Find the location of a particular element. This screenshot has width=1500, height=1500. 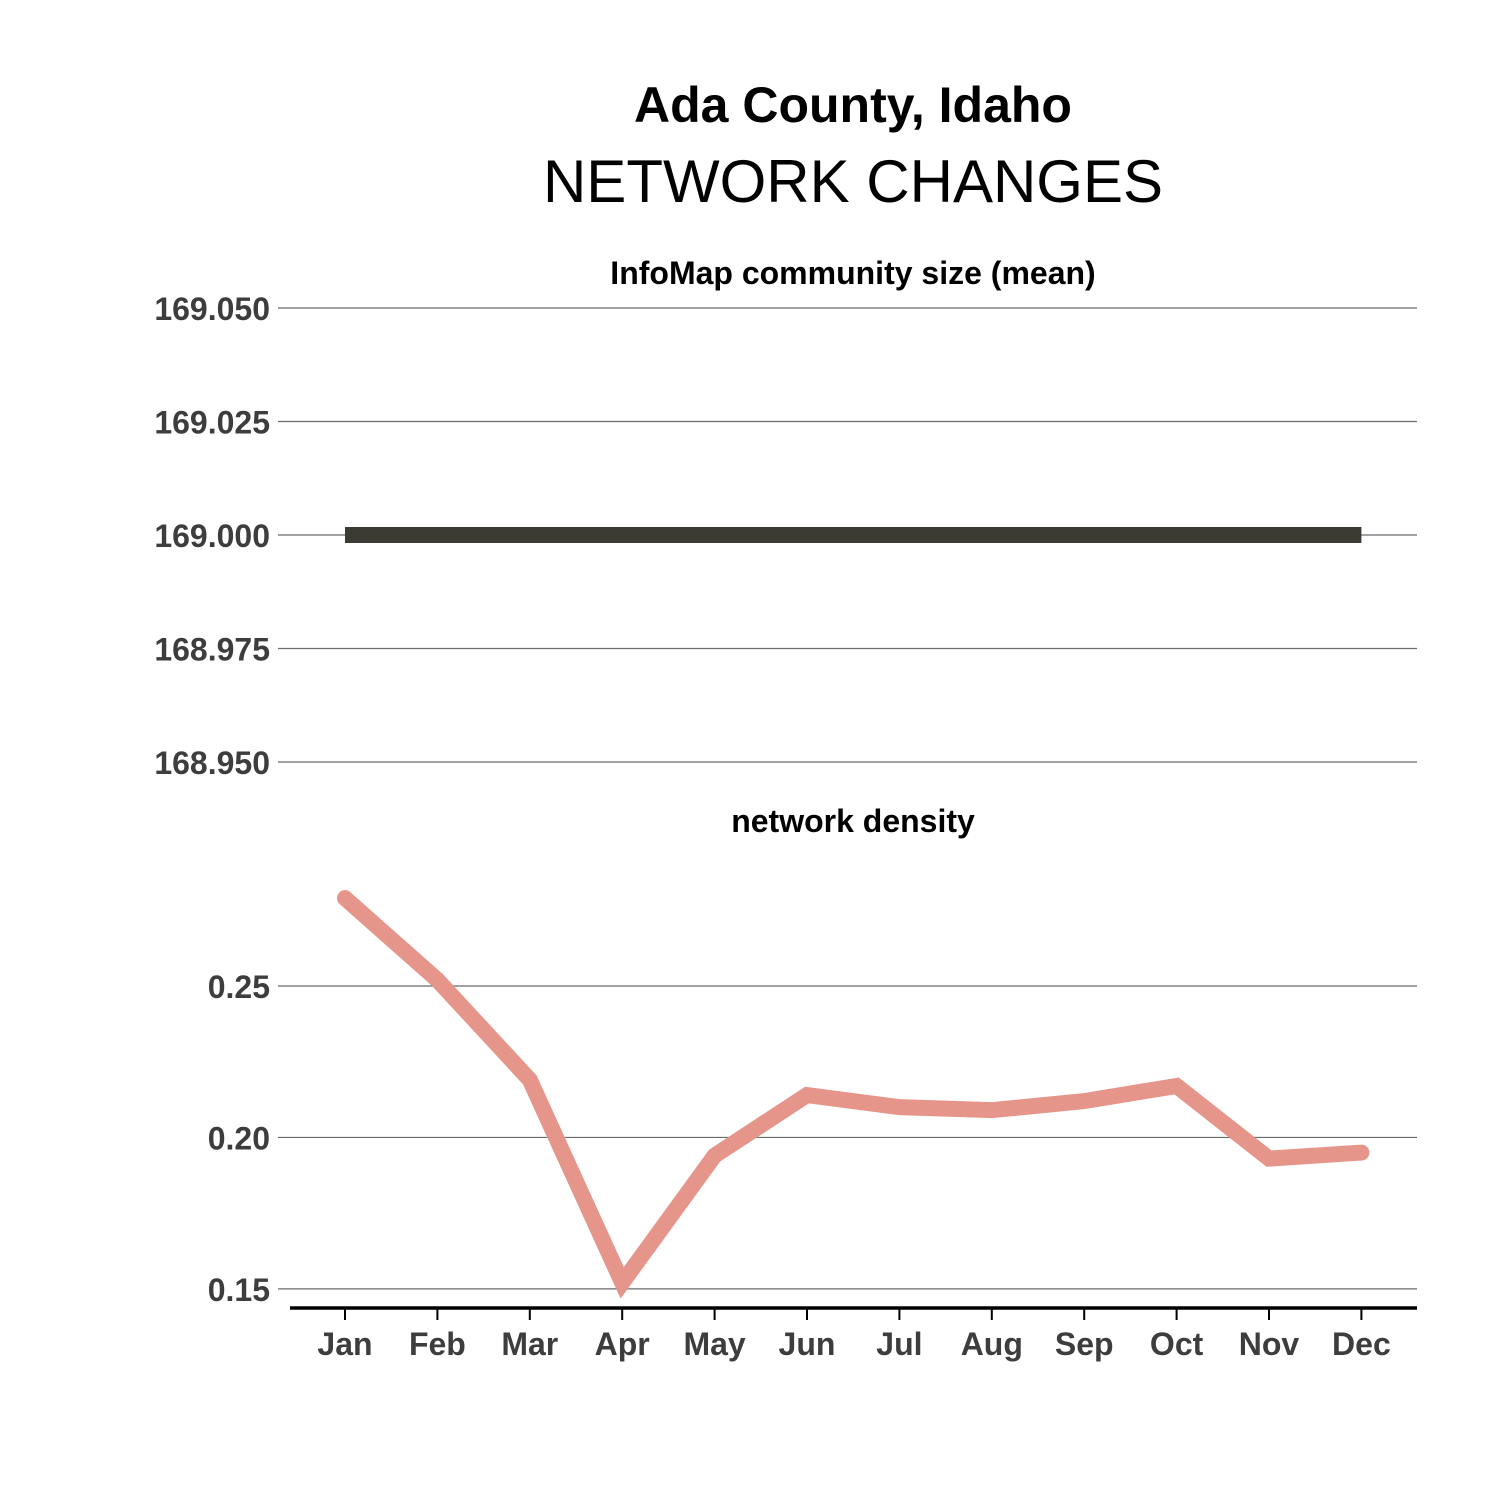

x-tick-label-jun: Jun is located at coordinates (807, 1344).